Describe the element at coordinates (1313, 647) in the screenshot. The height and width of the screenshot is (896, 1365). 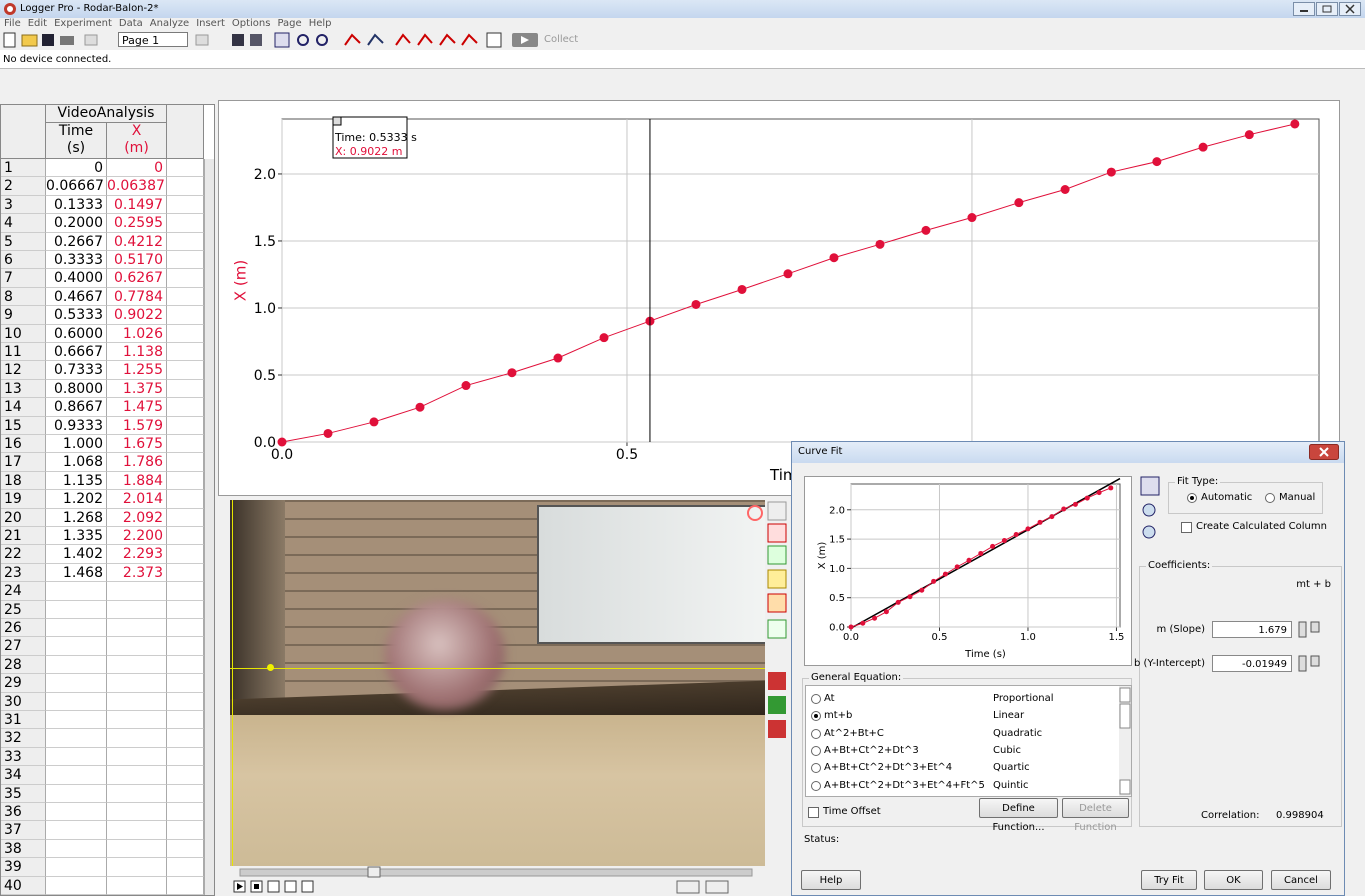
I see `lock-buttons` at that location.